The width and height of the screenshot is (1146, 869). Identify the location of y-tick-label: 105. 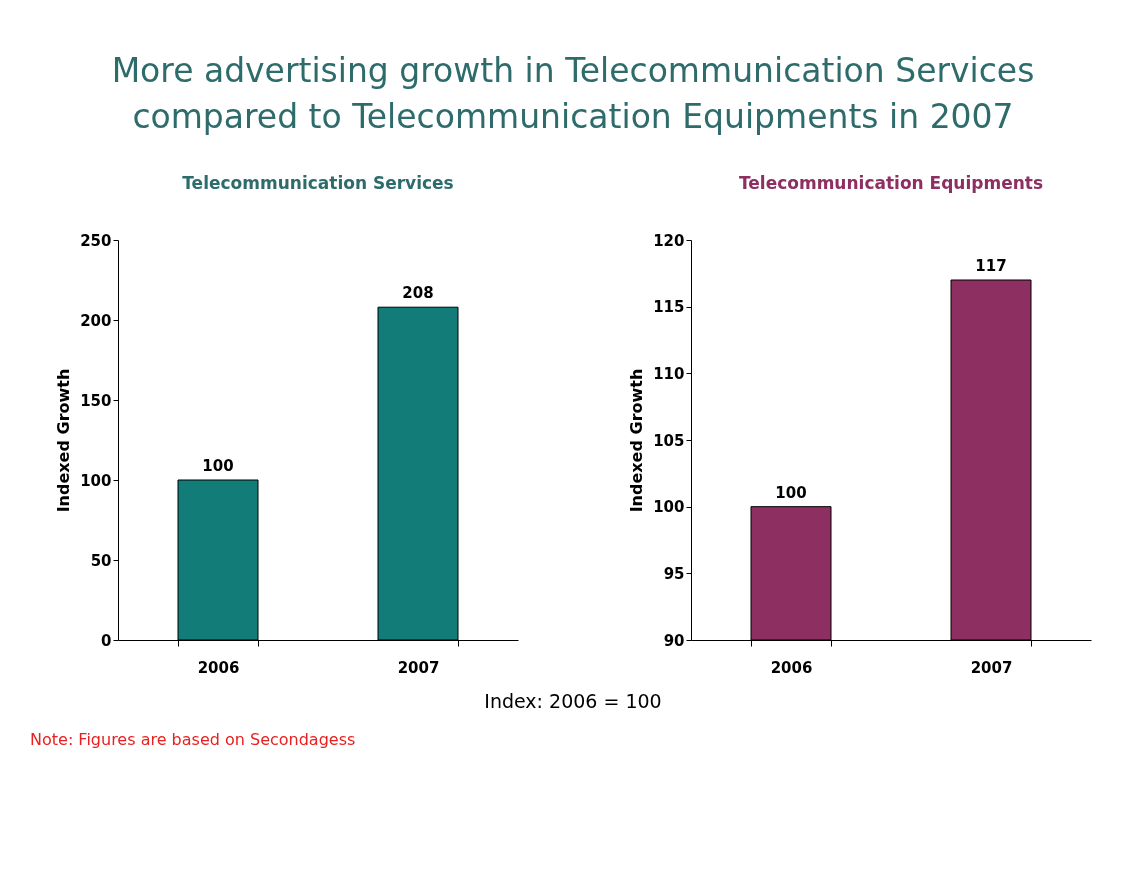
(669, 440).